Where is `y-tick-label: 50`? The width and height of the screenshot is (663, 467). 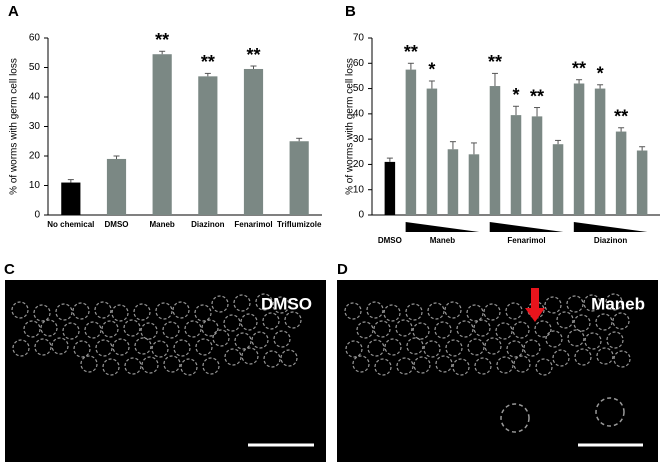 y-tick-label: 50 is located at coordinates (359, 88).